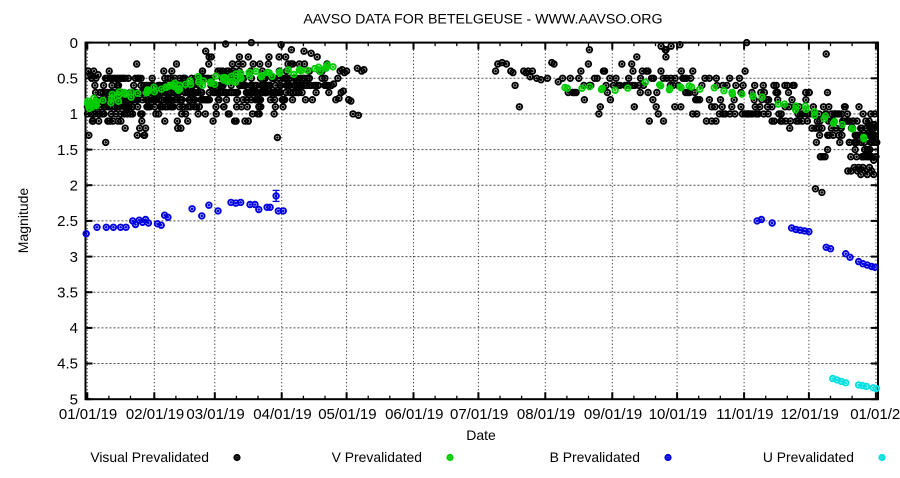 The width and height of the screenshot is (900, 478). Describe the element at coordinates (74, 185) in the screenshot. I see `svg-text: 2` at that location.